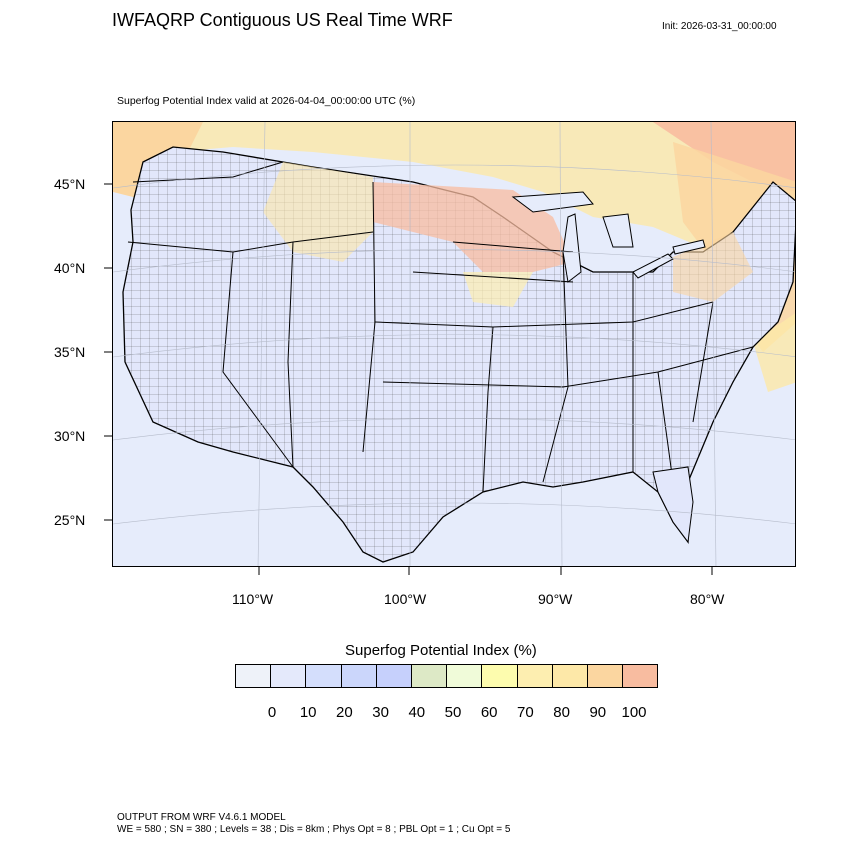  What do you see at coordinates (70, 268) in the screenshot?
I see `lat-label-40: 40°N` at bounding box center [70, 268].